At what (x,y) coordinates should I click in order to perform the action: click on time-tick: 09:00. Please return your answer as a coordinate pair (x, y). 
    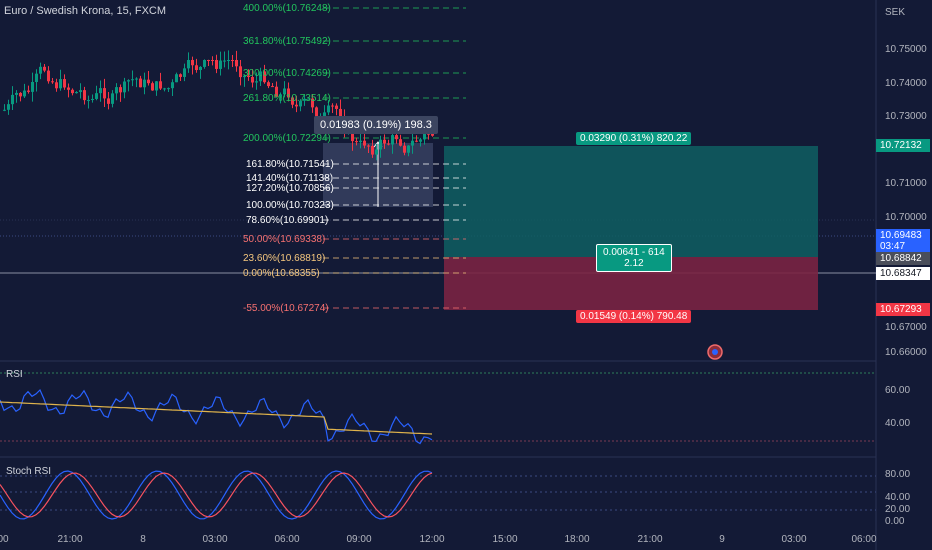
    Looking at the image, I should click on (359, 539).